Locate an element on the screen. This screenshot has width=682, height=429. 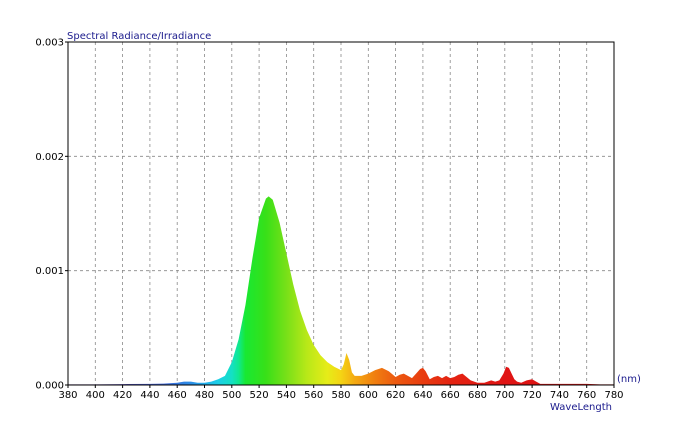
x-tick-label: 700 is located at coordinates (504, 395).